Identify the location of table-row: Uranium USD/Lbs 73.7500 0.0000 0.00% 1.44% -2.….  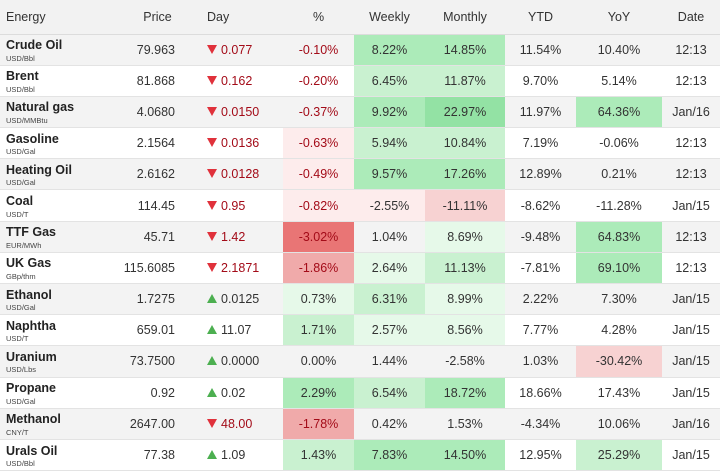
(360, 361).